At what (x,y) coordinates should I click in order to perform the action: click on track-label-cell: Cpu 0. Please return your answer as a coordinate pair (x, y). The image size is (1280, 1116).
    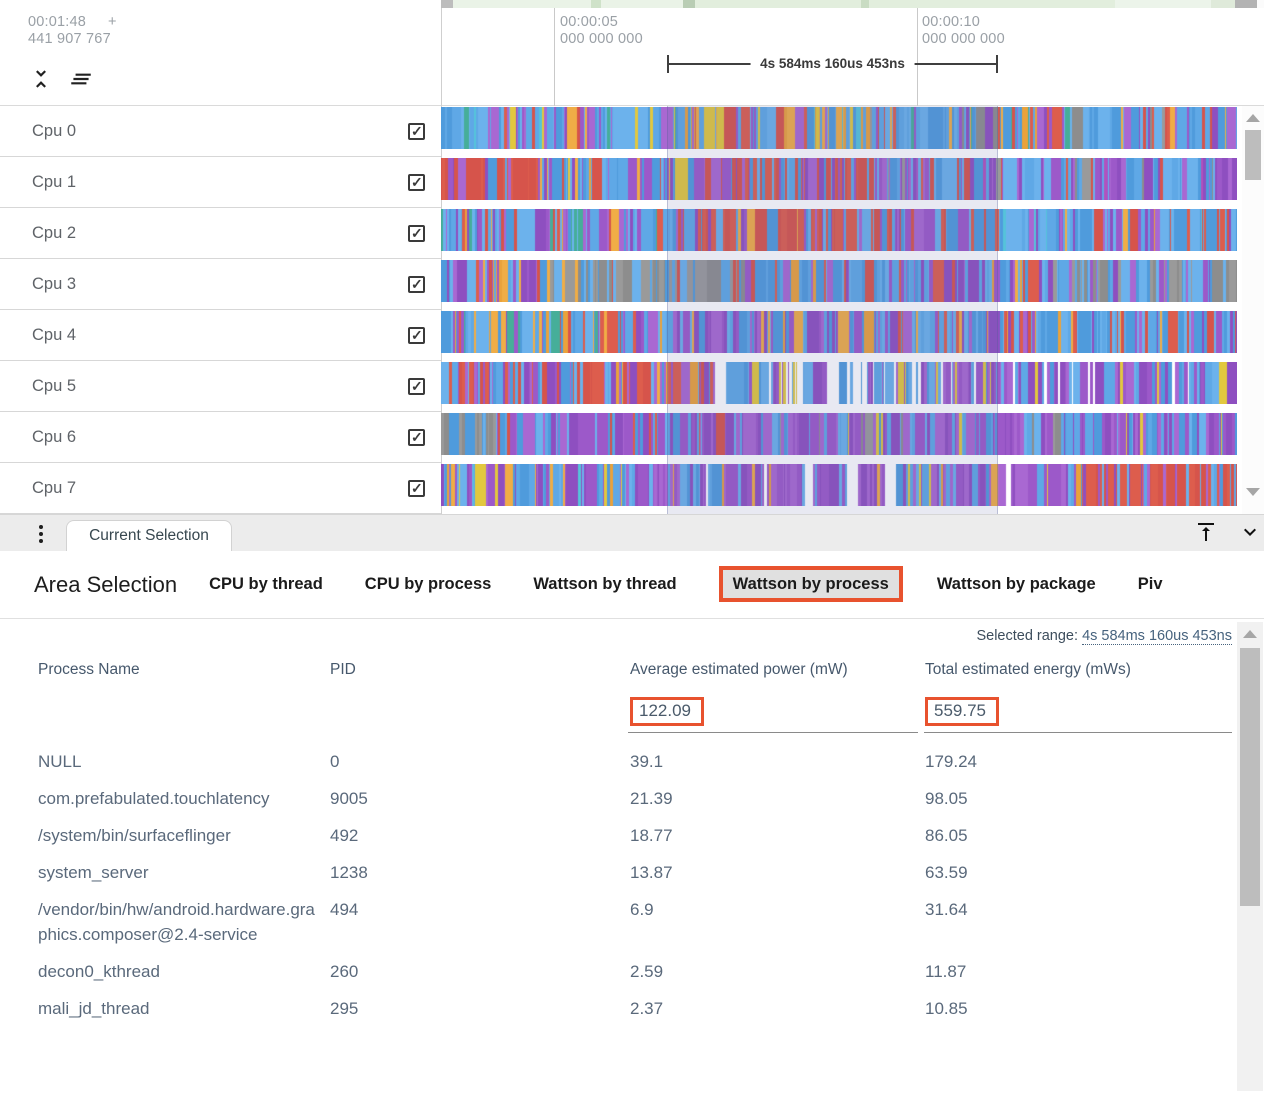
    Looking at the image, I should click on (220, 131).